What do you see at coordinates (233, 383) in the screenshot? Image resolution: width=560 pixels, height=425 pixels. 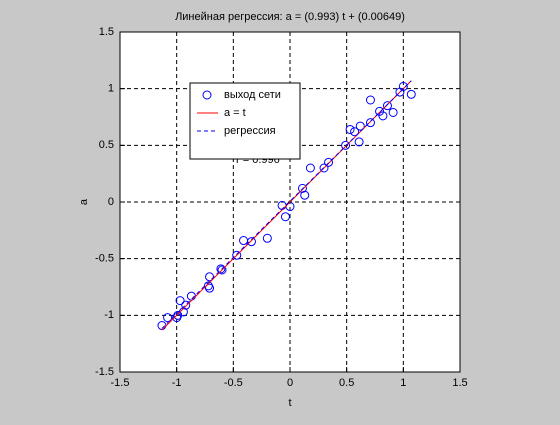 I see `x-tick-label: -0.5` at bounding box center [233, 383].